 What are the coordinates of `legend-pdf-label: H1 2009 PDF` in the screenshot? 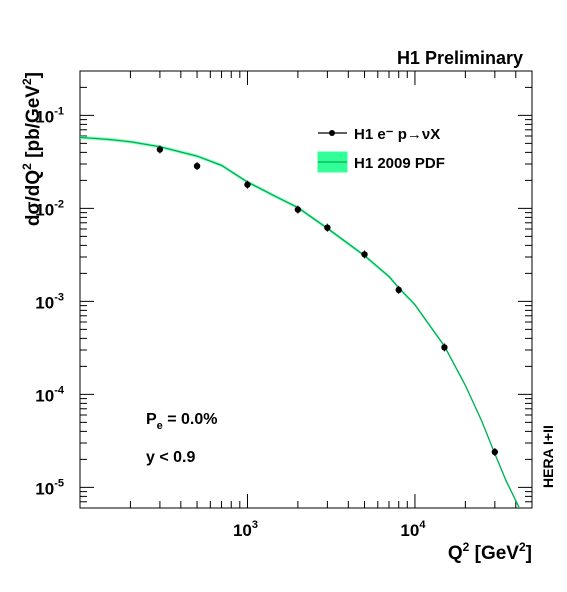 It's located at (399, 163).